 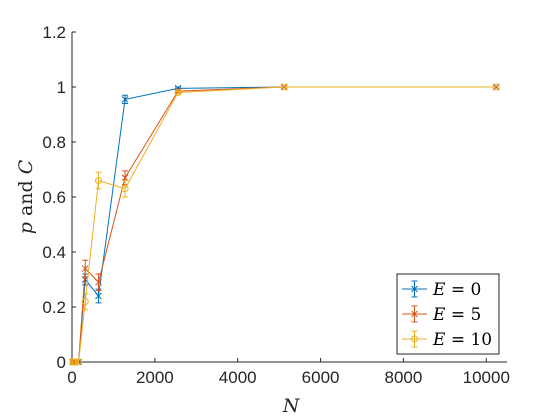 I want to click on legend-entry: E = 5, so click(x=441, y=315).